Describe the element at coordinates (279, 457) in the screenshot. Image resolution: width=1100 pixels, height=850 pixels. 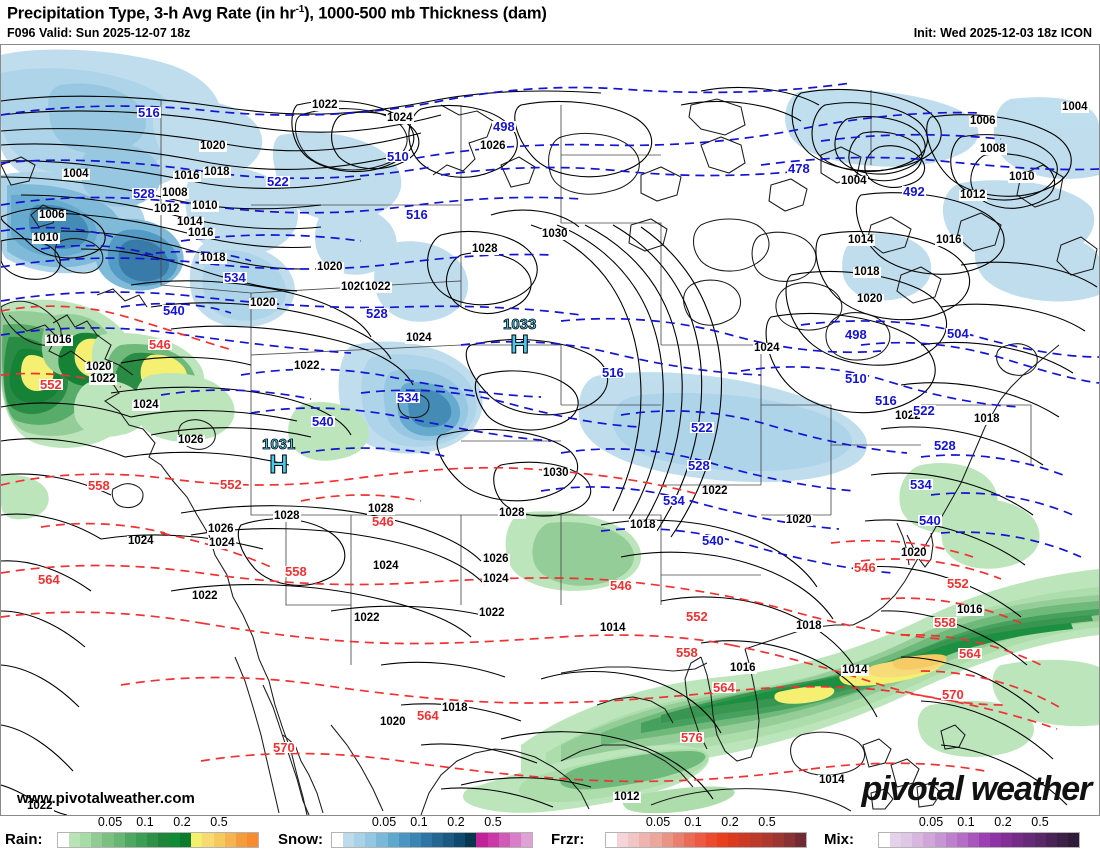
I see `high-pressure-marker: 1031 H` at that location.